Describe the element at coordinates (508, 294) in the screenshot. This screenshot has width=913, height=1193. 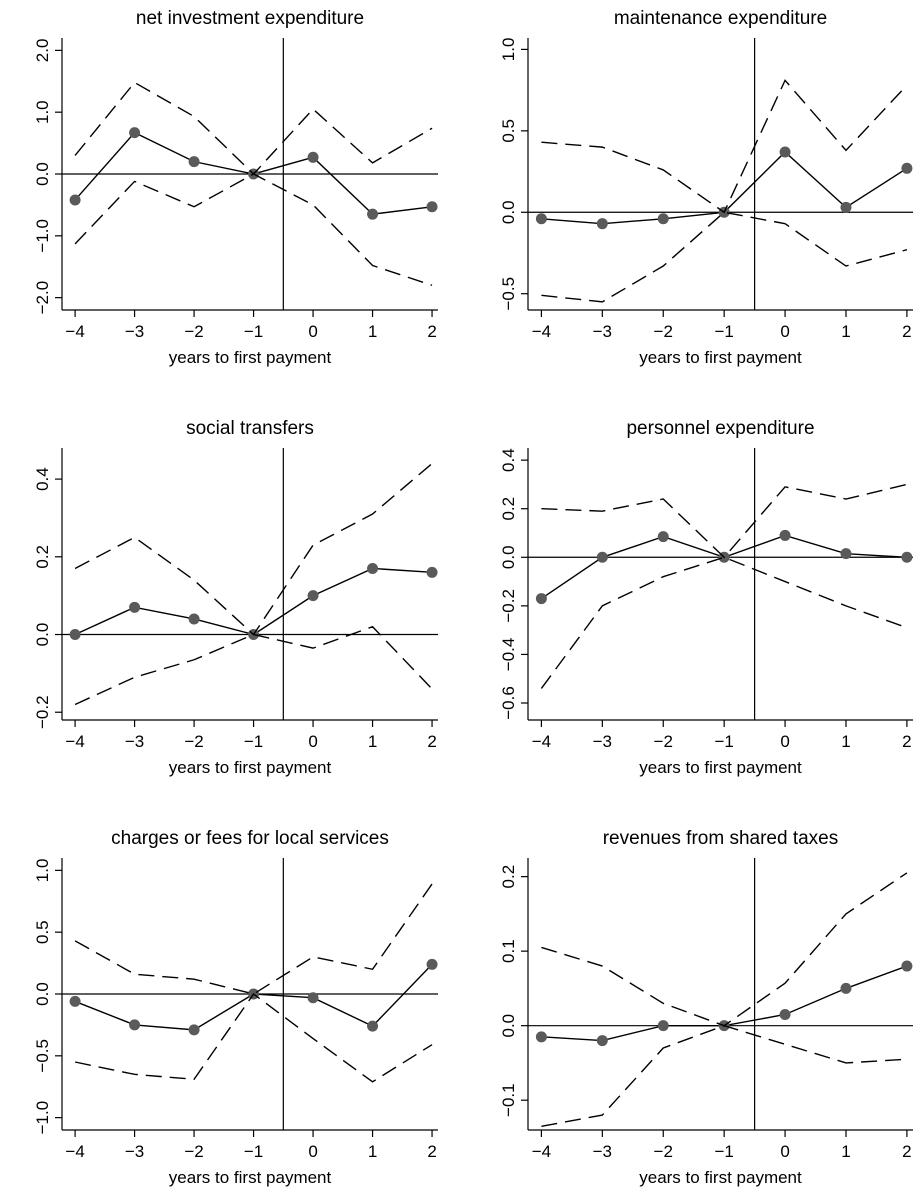
I see `y-tick-label: −0.5` at that location.